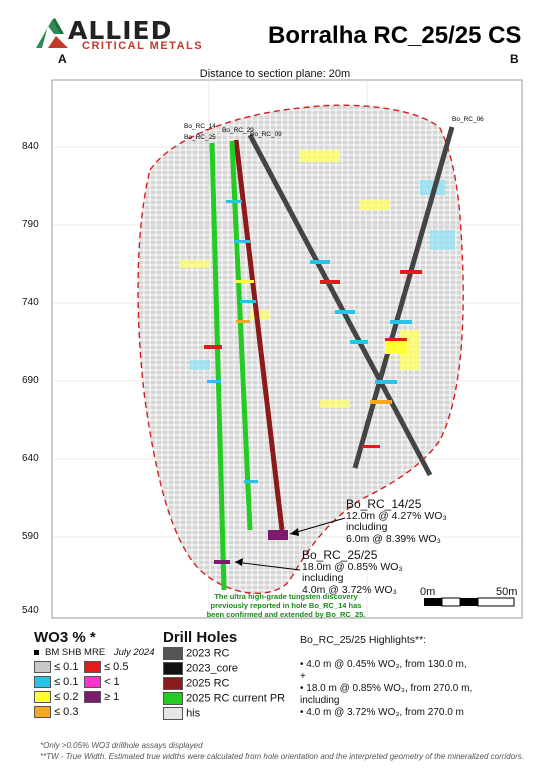 This screenshot has height=778, width=550. I want to click on wo3-legend-model: BM SHB MRE July 2024, so click(94, 652).